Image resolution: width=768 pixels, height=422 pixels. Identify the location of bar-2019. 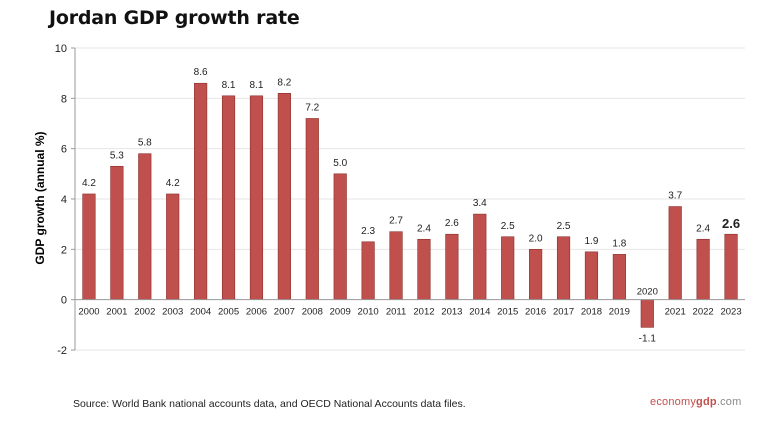
(619, 277).